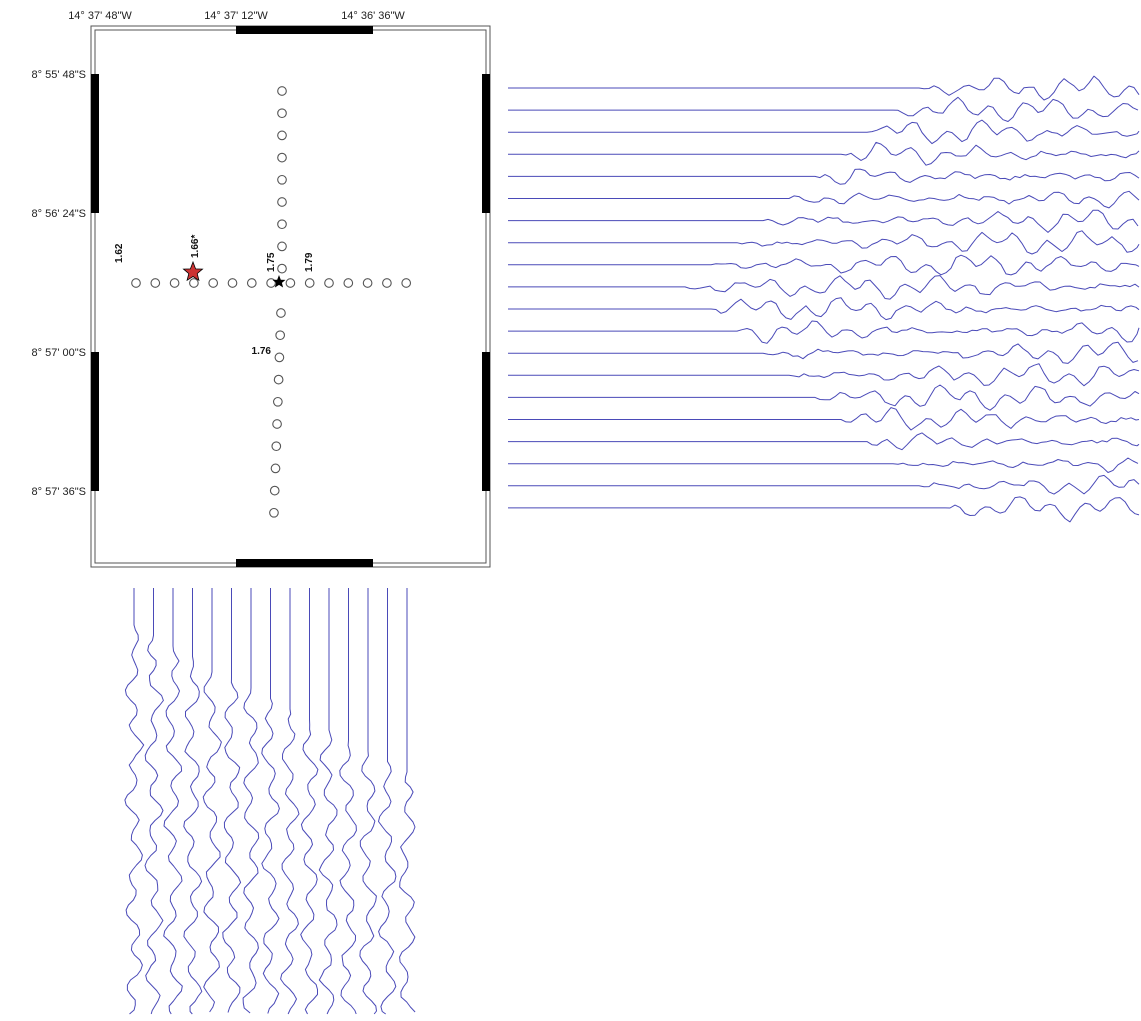 The height and width of the screenshot is (1021, 1141). What do you see at coordinates (193, 271) in the screenshot?
I see `source-star-icon` at bounding box center [193, 271].